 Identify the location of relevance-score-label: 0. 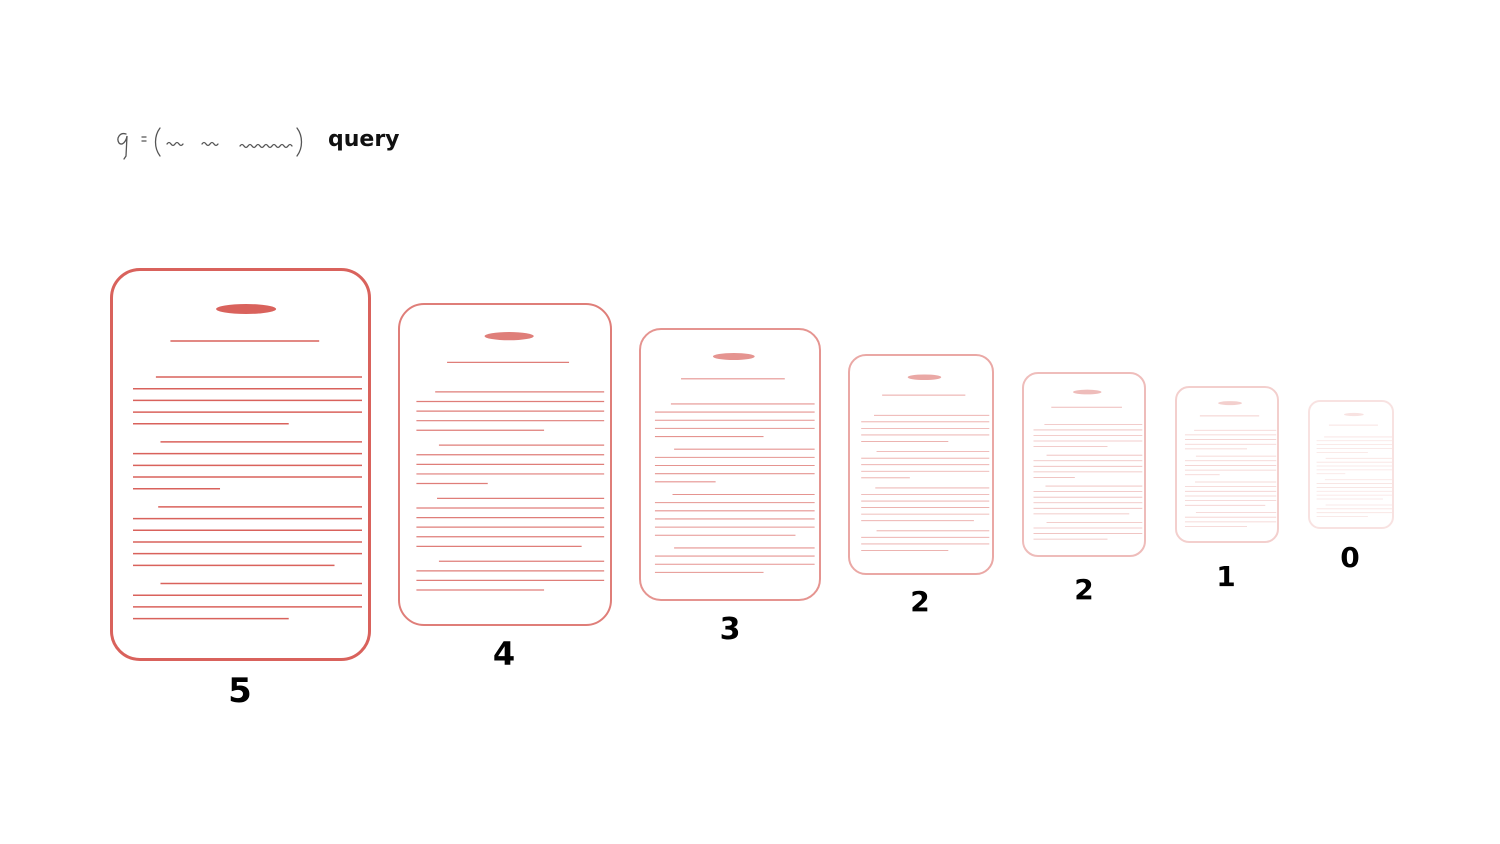
(1350, 558).